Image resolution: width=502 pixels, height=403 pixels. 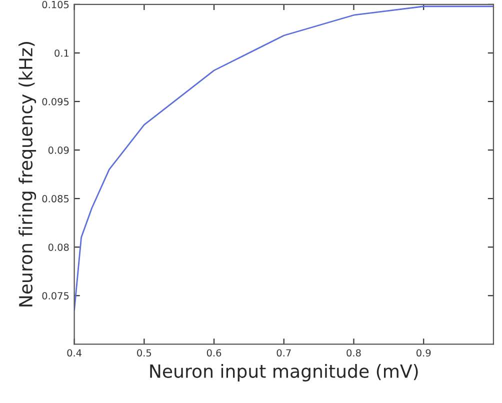 I want to click on y-tick-label: 0.075, so click(x=55, y=296).